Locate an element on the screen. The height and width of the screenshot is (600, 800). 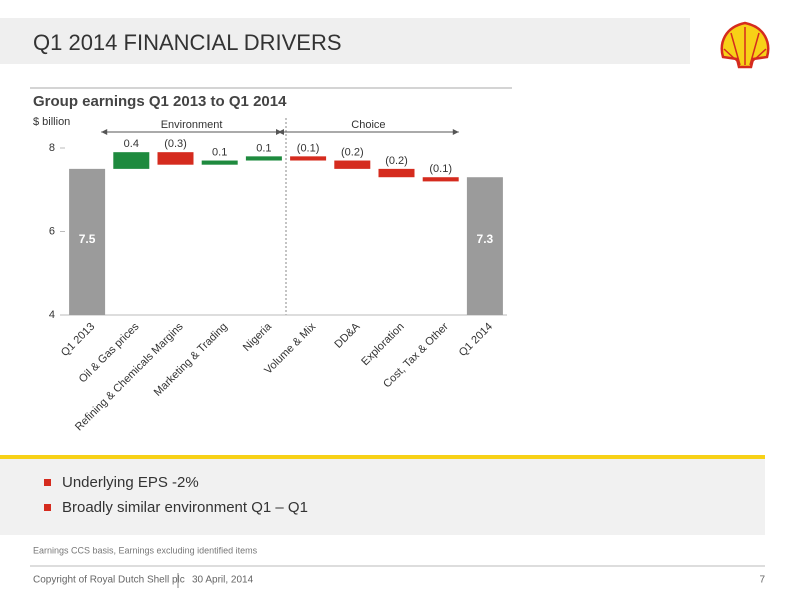
footer-date: 30 April, 2014 is located at coordinates (223, 580).